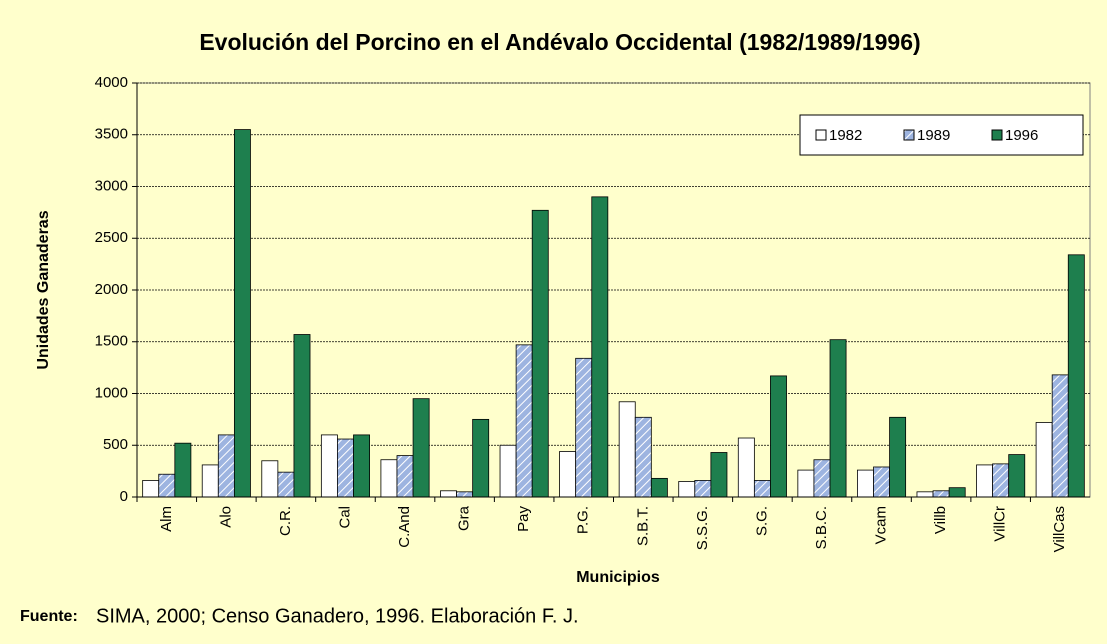 The height and width of the screenshot is (644, 1107). Describe the element at coordinates (464, 518) in the screenshot. I see `x-tick-label: Gra` at that location.